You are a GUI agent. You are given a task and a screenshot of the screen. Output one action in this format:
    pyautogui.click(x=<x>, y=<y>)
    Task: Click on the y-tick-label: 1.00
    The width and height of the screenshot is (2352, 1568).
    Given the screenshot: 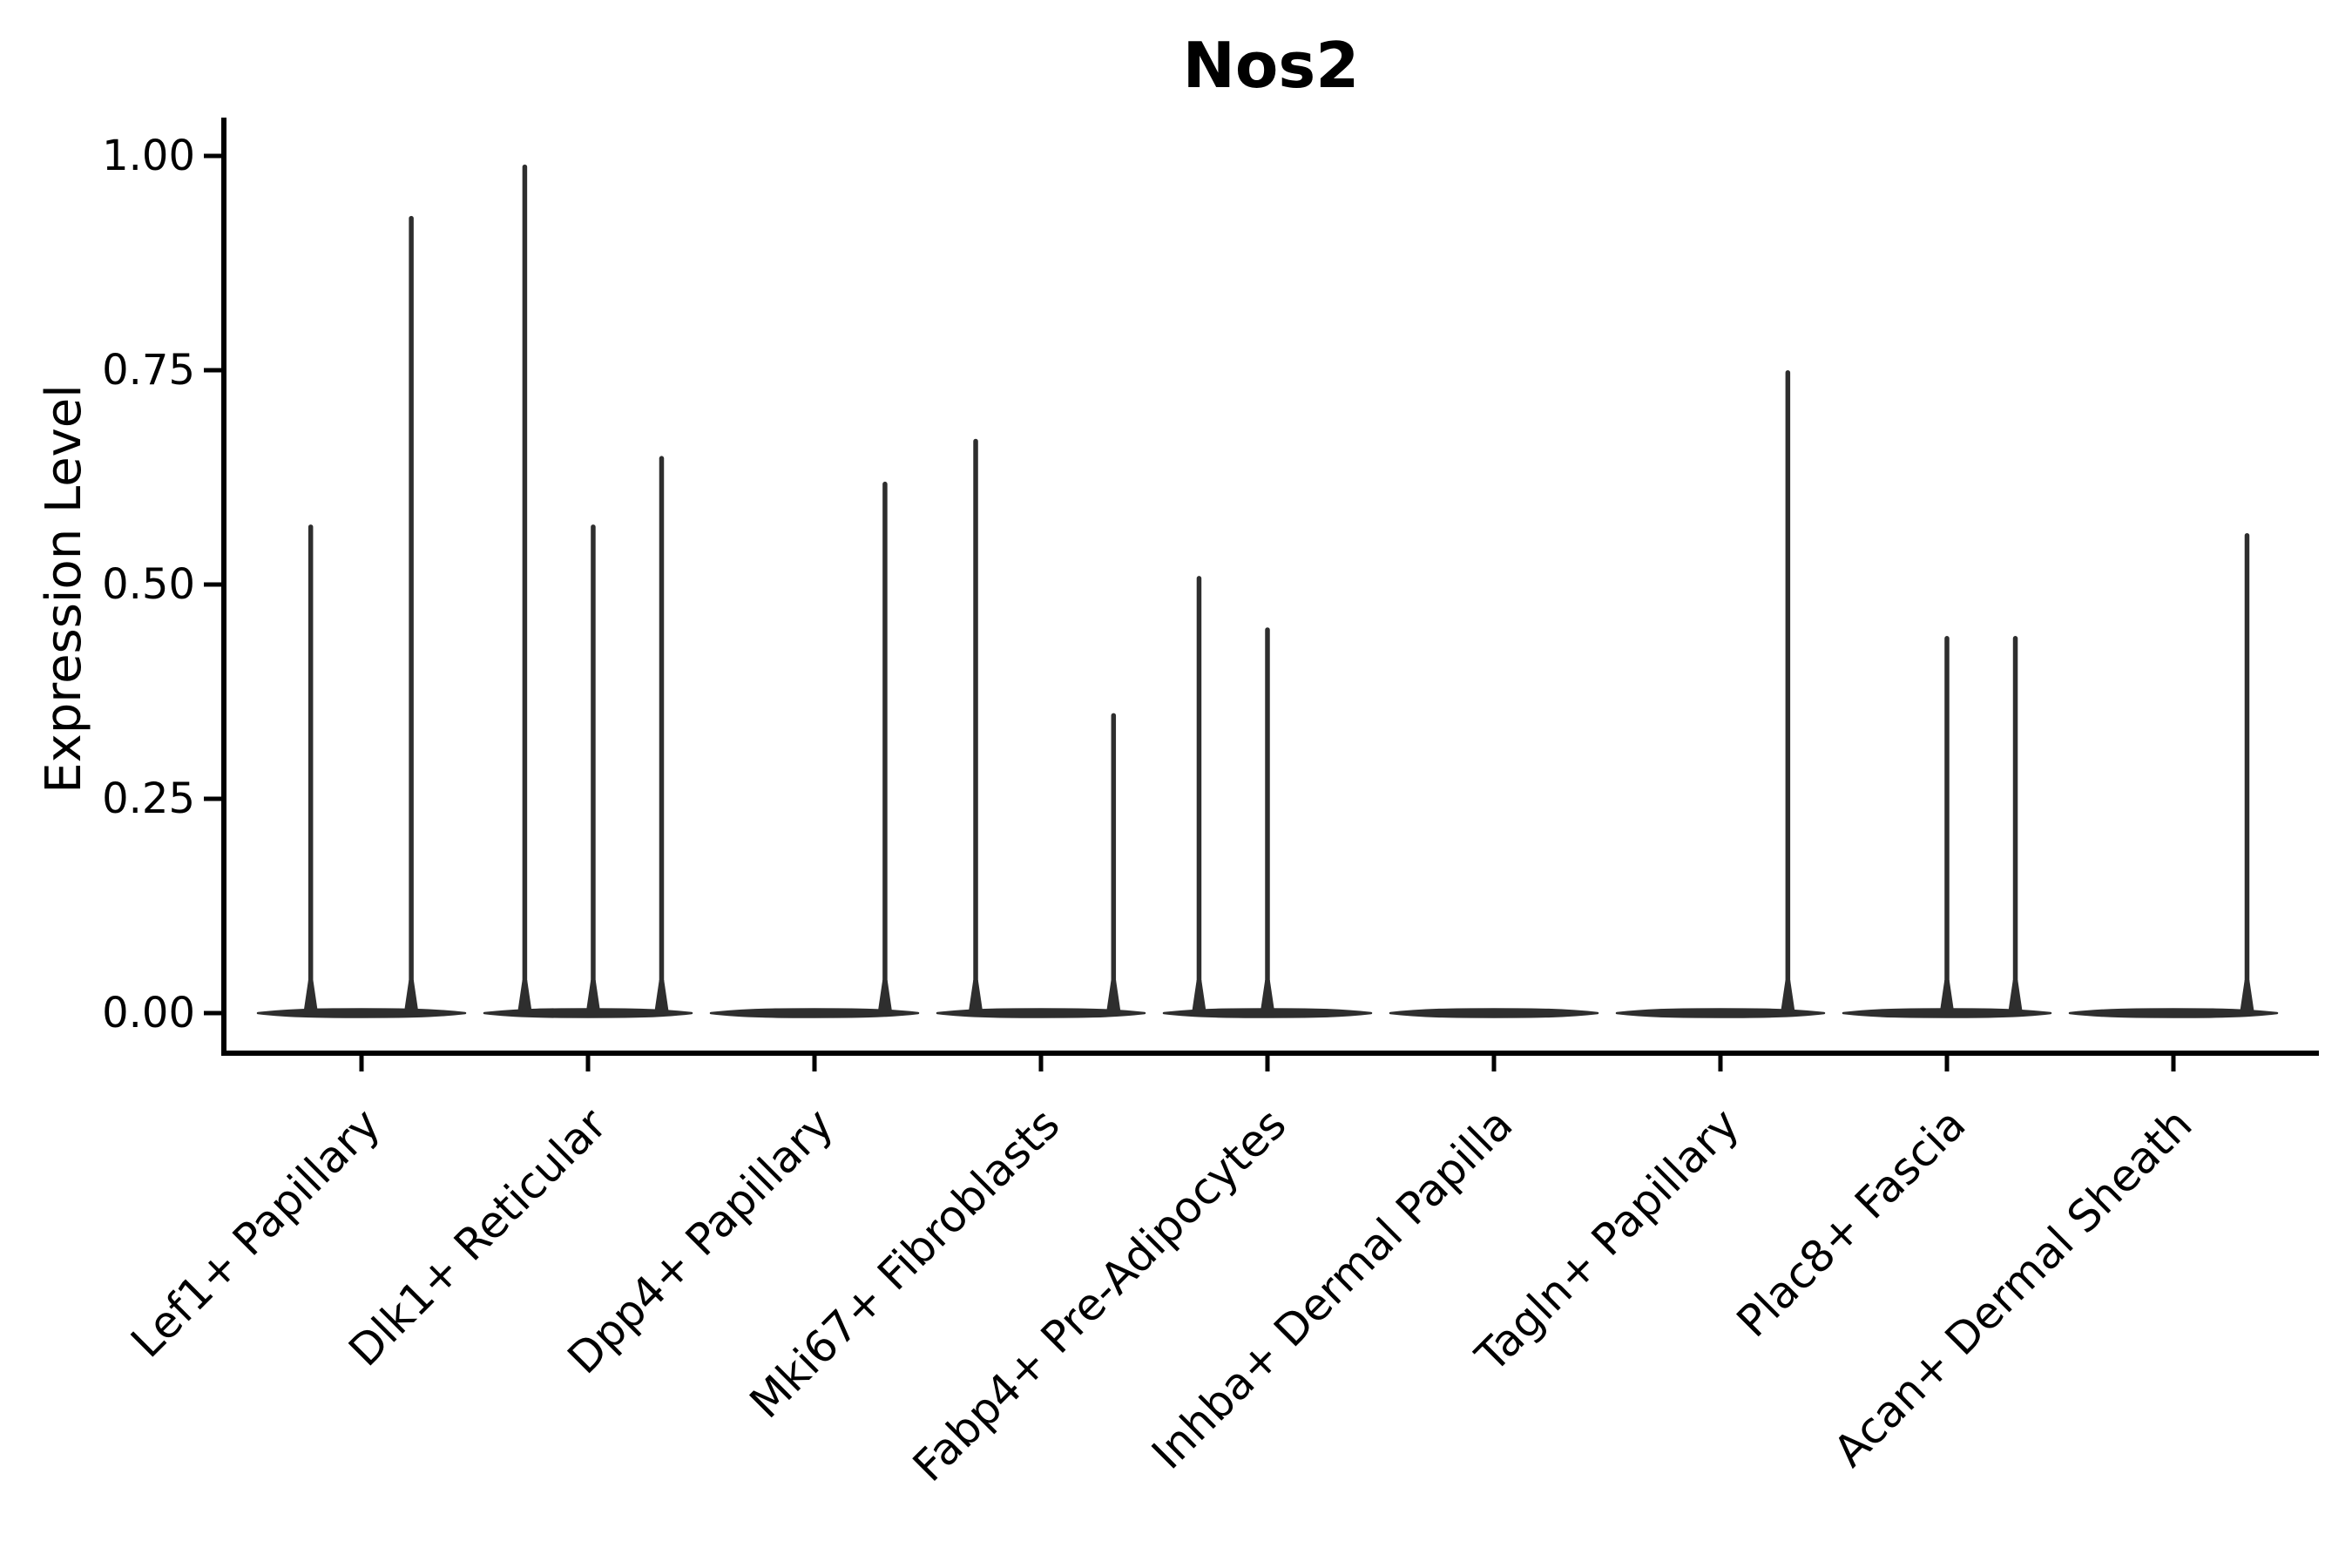 What is the action you would take?
    pyautogui.click(x=148, y=156)
    